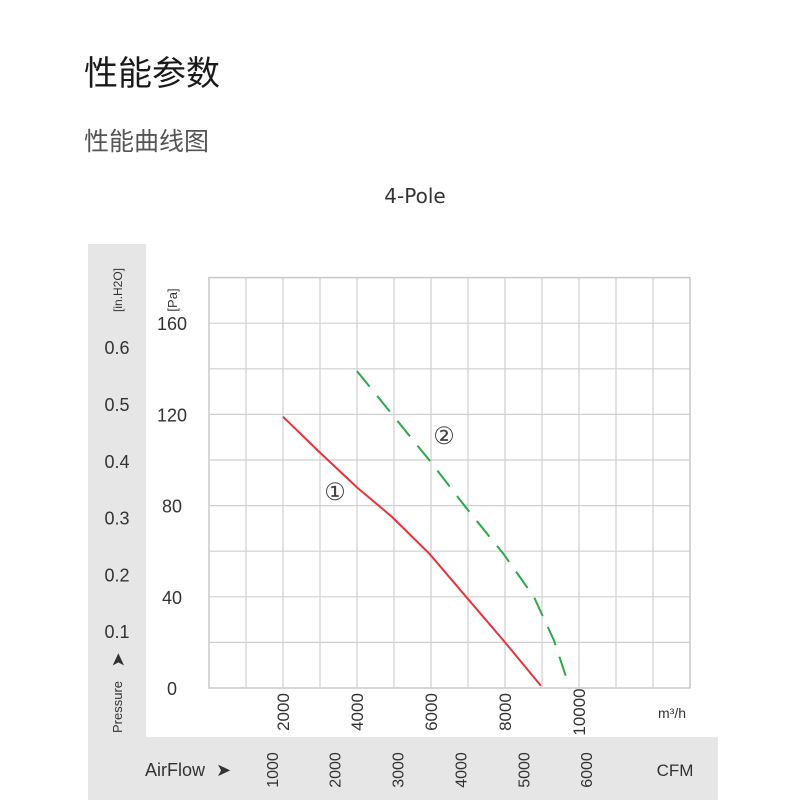 Image resolution: width=800 pixels, height=800 pixels. Describe the element at coordinates (116, 519) in the screenshot. I see `y2-tick-label: 0.3` at that location.